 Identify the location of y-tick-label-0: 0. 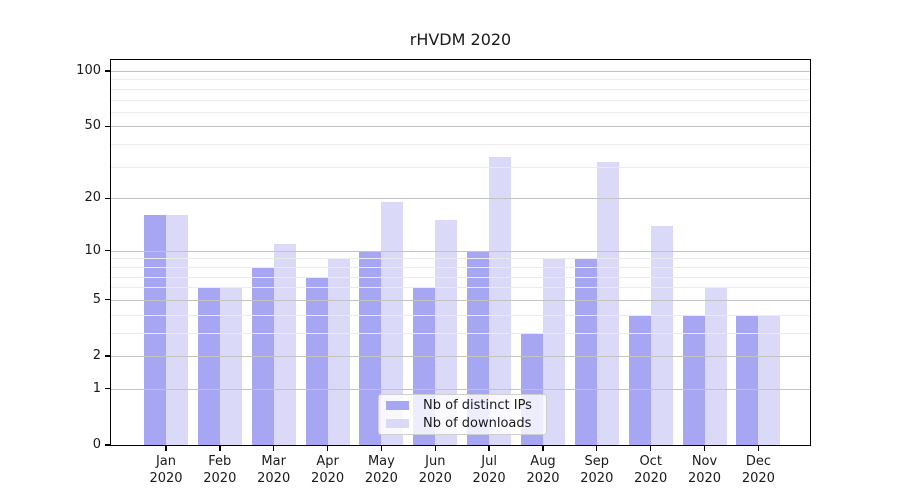
(96, 444).